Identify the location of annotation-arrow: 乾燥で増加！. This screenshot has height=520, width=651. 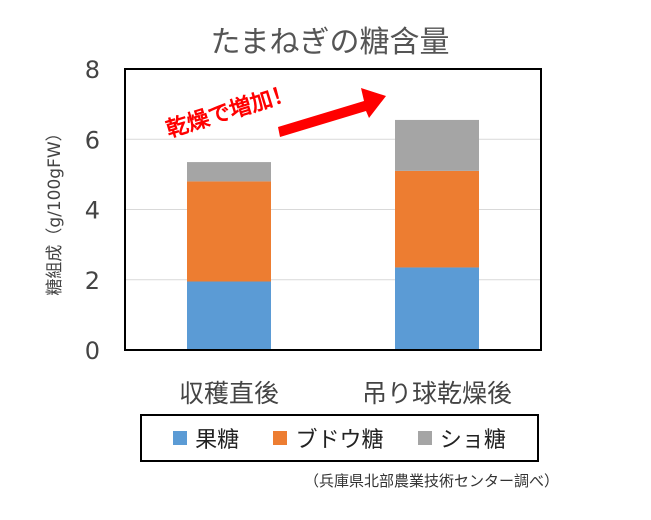
(274, 111).